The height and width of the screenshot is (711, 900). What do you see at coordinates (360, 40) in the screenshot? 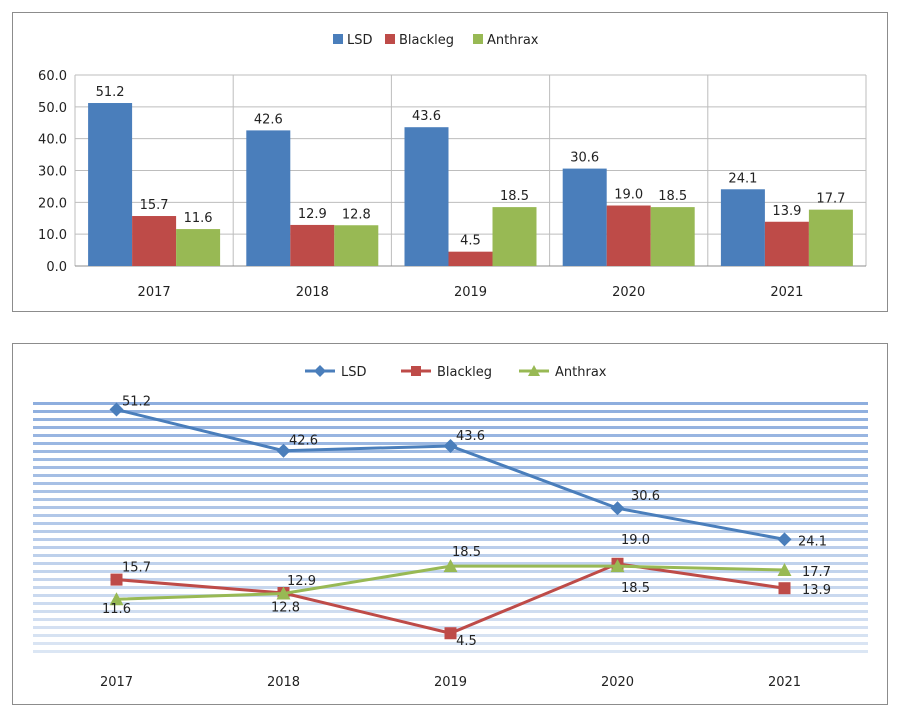
I see `legend-label: LSD` at bounding box center [360, 40].